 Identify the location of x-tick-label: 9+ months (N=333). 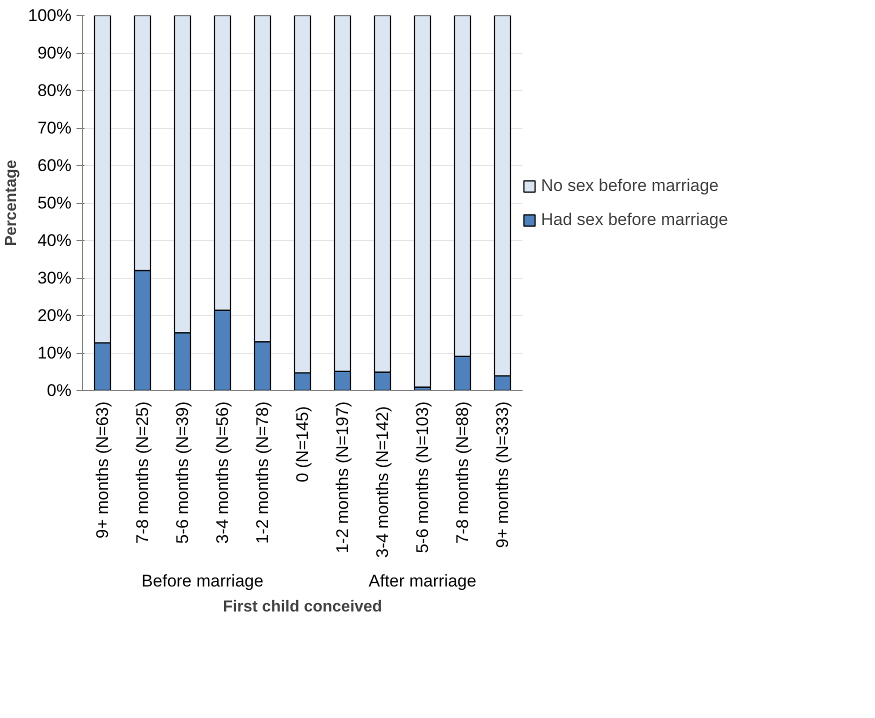
(502, 475).